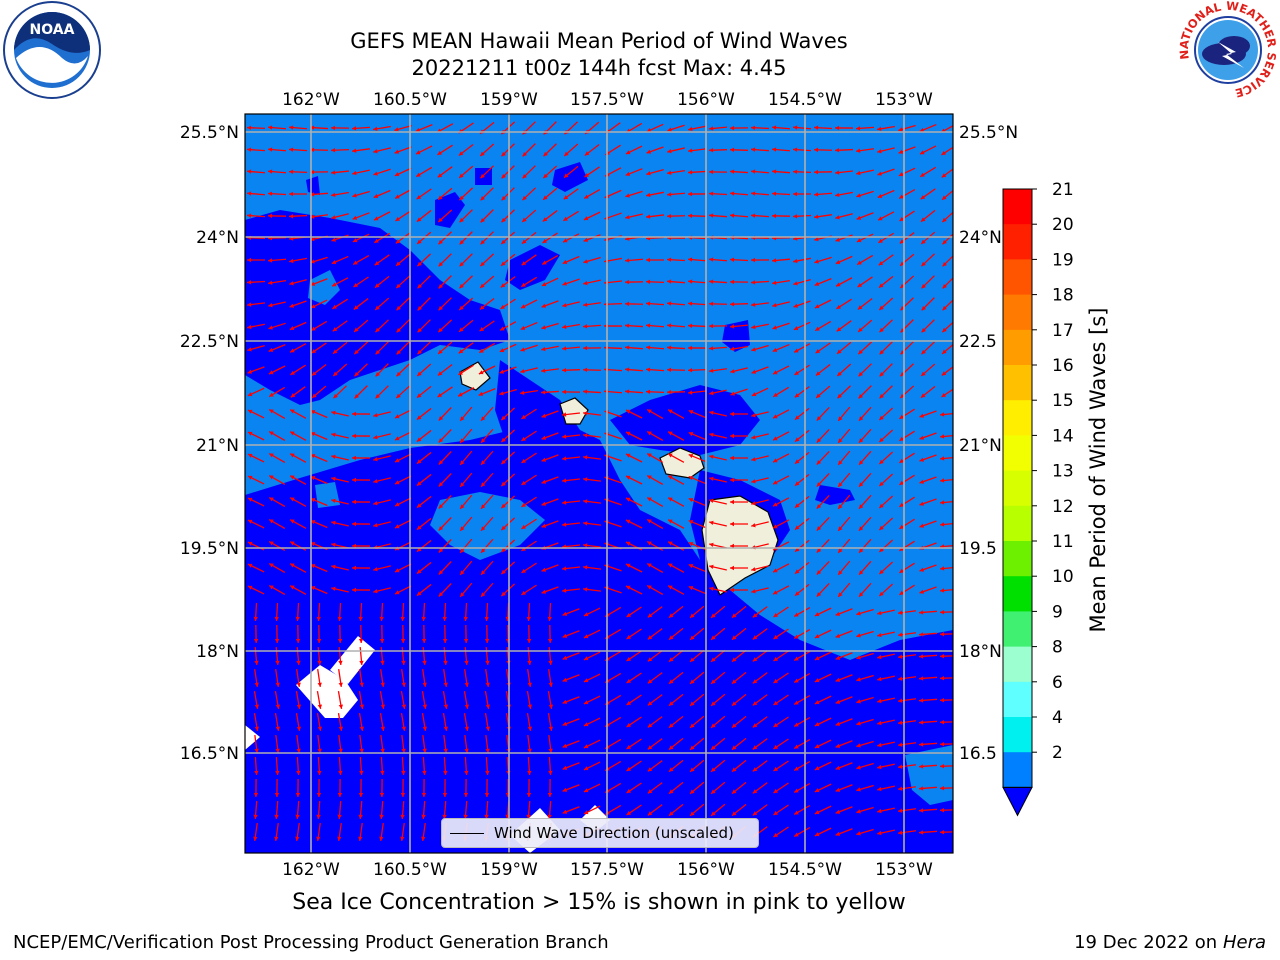 This screenshot has height=960, width=1280. Describe the element at coordinates (1063, 577) in the screenshot. I see `colorbar-tick-label: 10` at that location.